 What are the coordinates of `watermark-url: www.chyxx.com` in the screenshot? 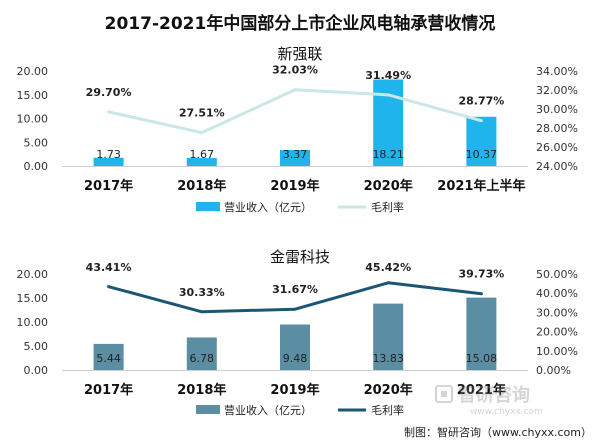 It's located at (506, 412).